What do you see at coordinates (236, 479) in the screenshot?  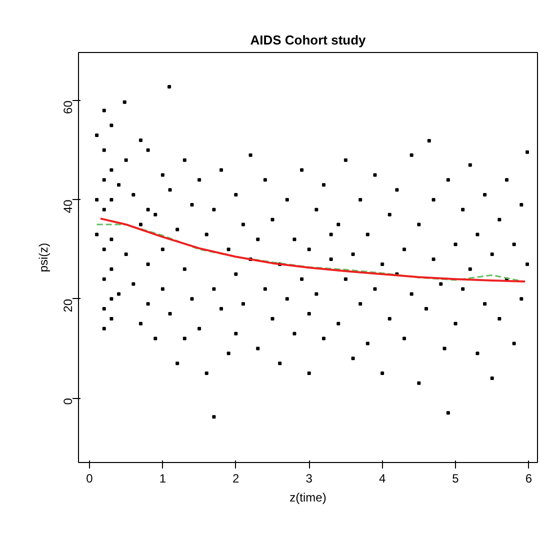 I see `x-tick-label: 2` at bounding box center [236, 479].